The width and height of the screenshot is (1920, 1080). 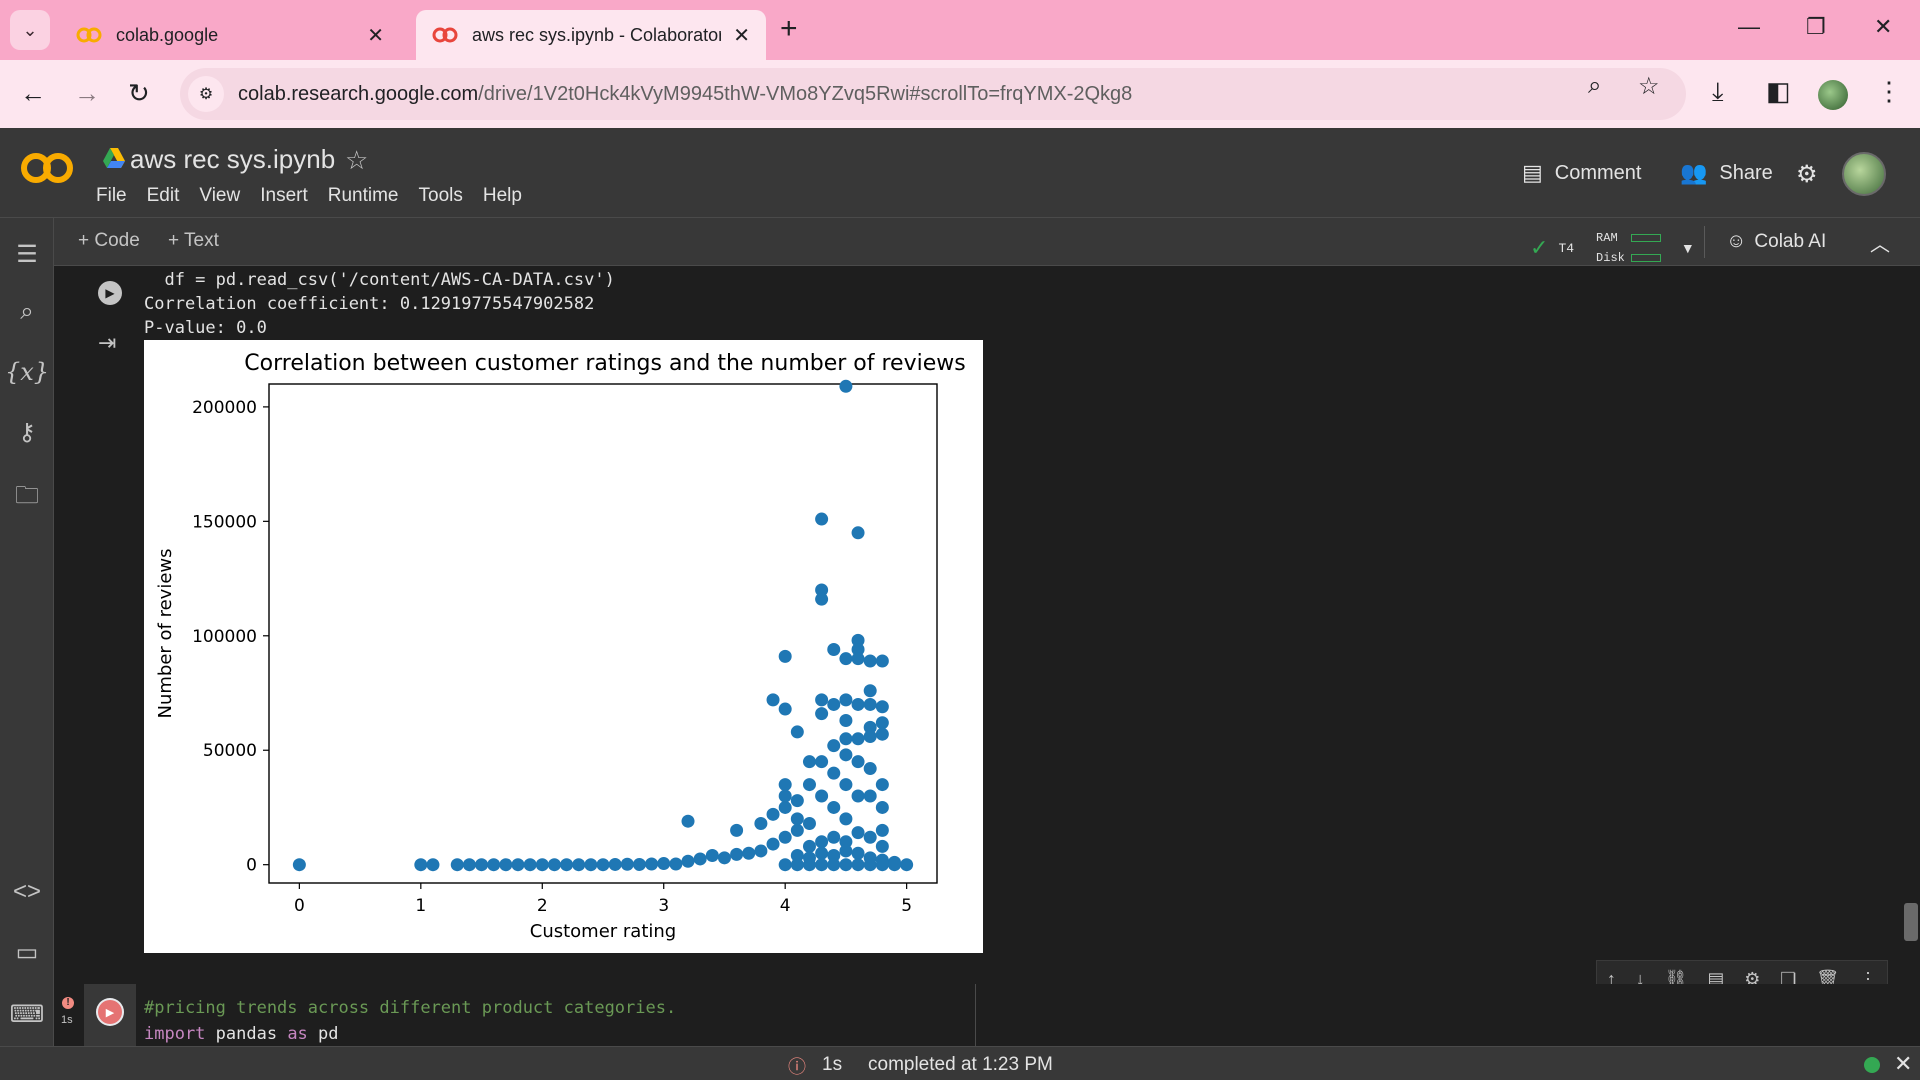 I want to click on zoom-icon: ⌕, so click(x=1595, y=85).